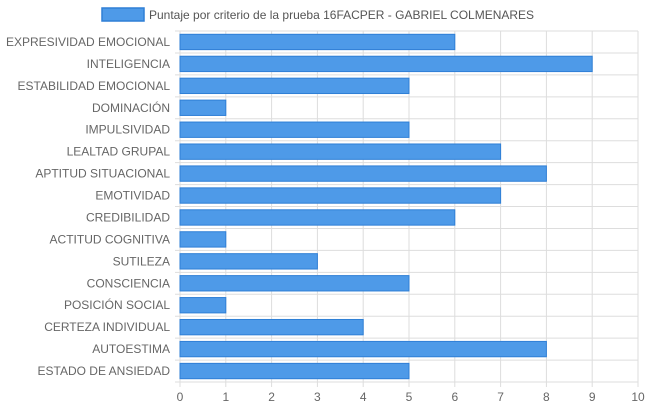 Image resolution: width=648 pixels, height=410 pixels. I want to click on category-label: ESTABILIDAD EMOCIONAL, so click(94, 86).